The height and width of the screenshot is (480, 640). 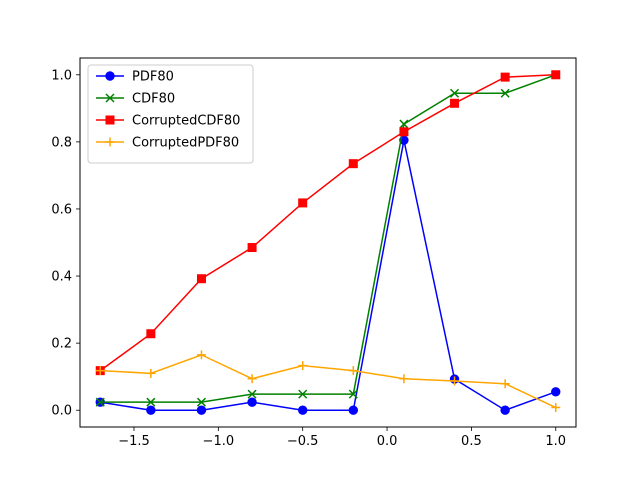 What do you see at coordinates (61, 411) in the screenshot?
I see `y-tick-label: 0.0` at bounding box center [61, 411].